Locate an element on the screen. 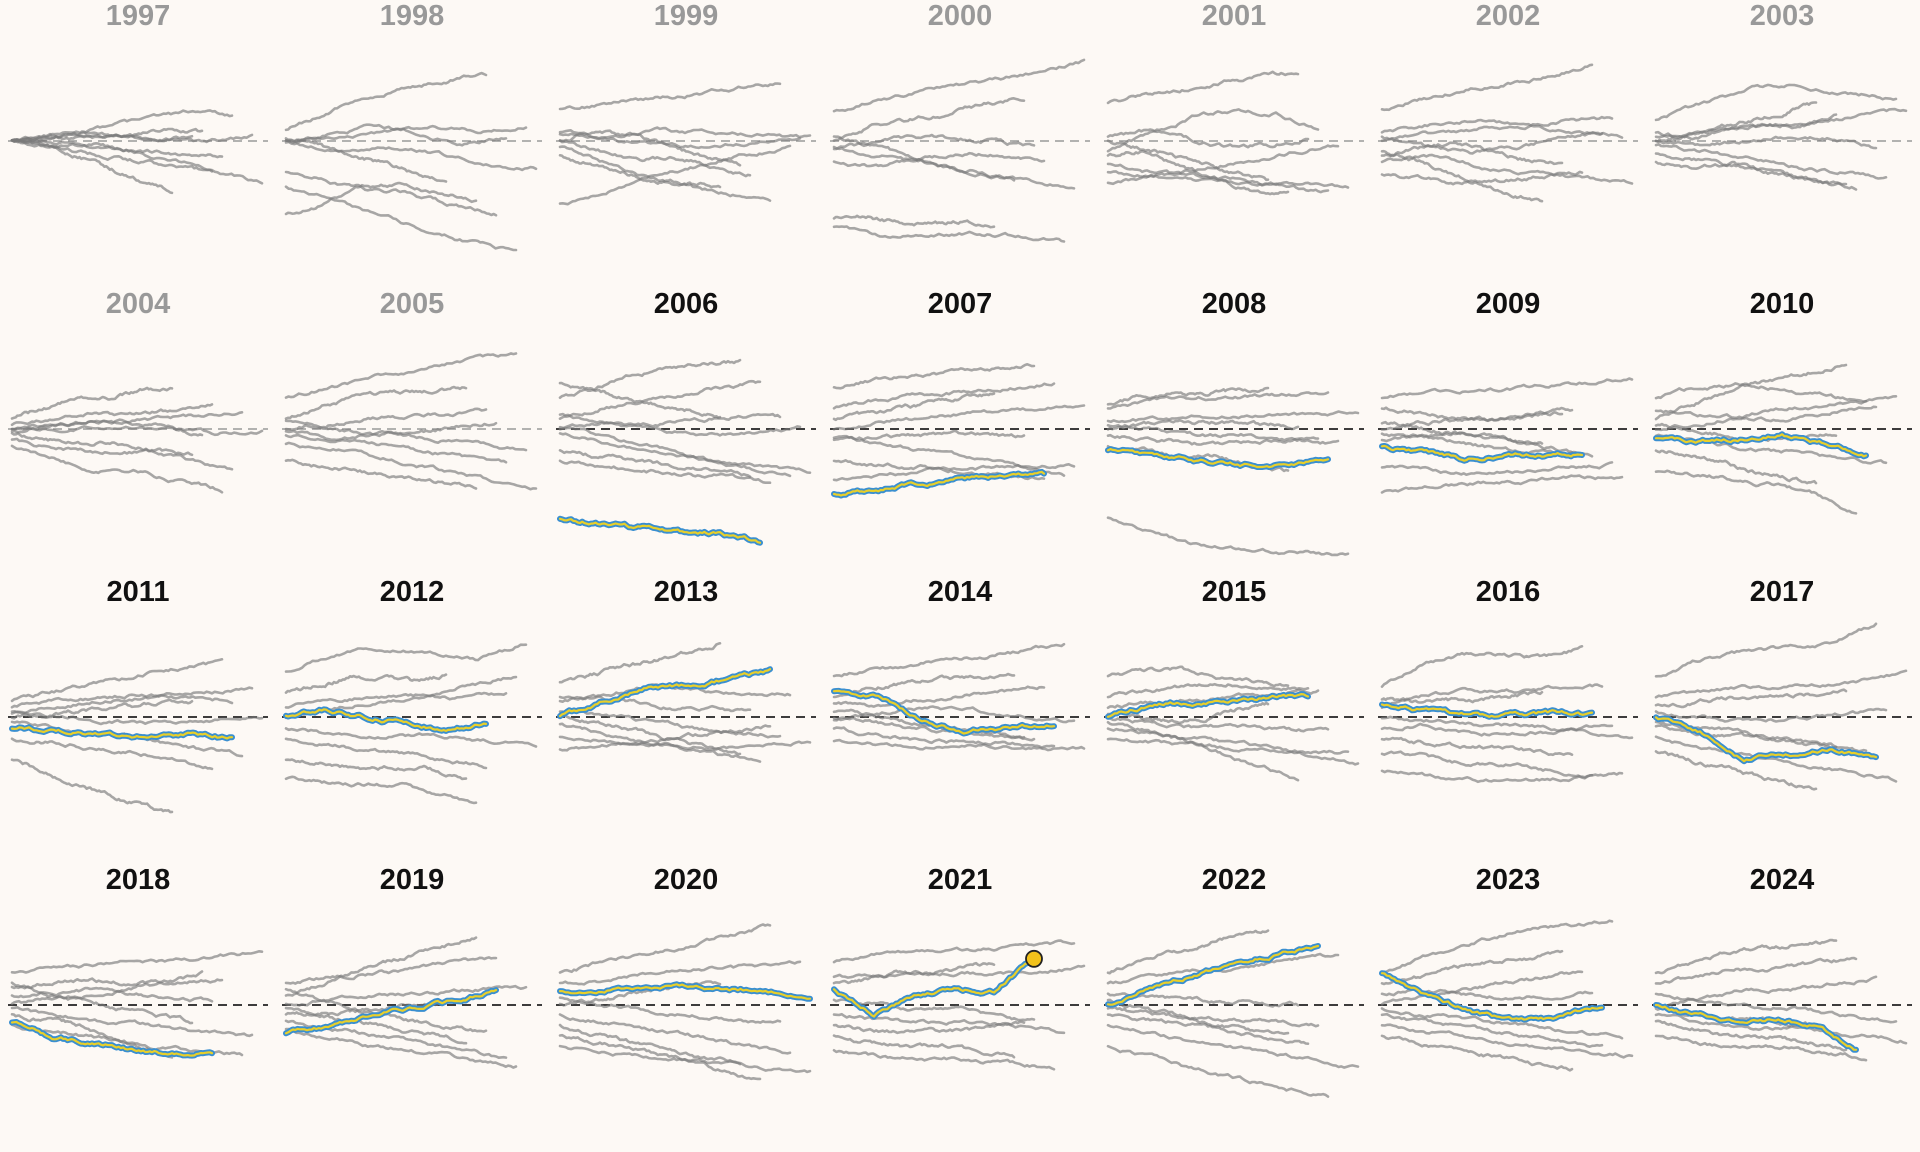 This screenshot has height=1152, width=1920. panel-2012: 2012 is located at coordinates (412, 720).